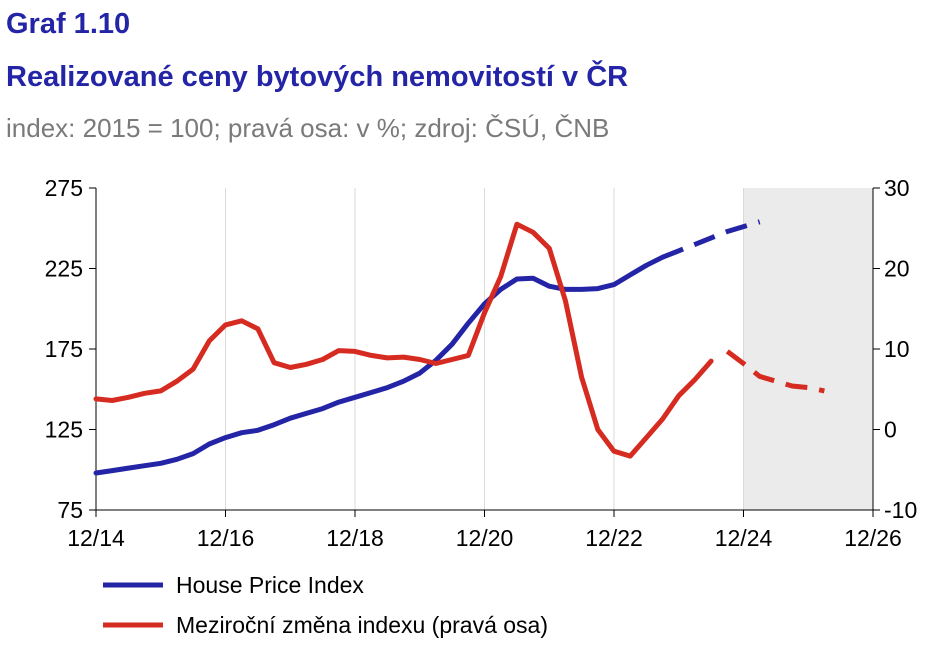  Describe the element at coordinates (897, 269) in the screenshot. I see `y-right-tick-label: 20` at that location.